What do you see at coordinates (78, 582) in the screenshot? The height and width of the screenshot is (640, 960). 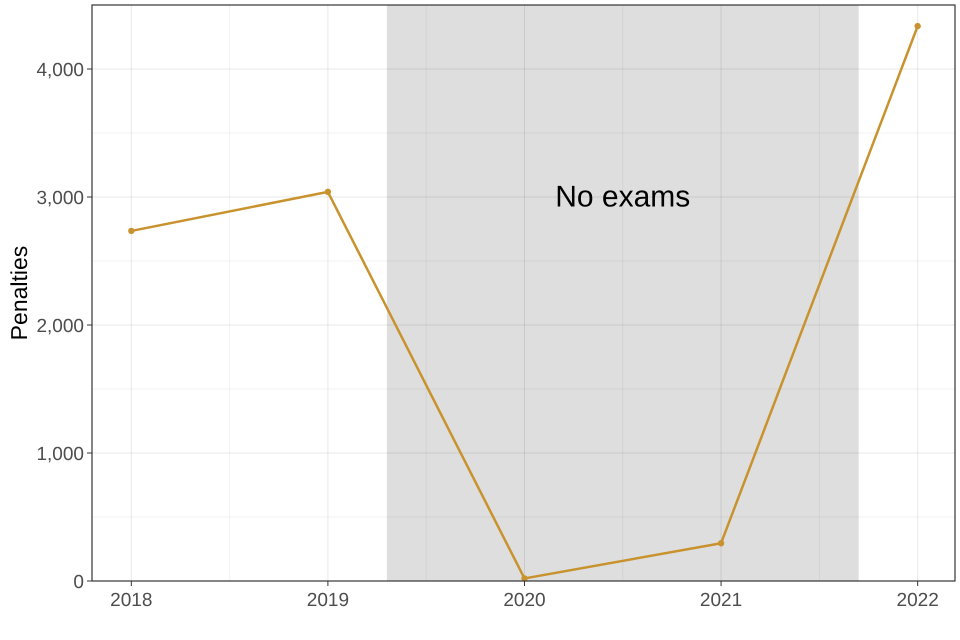 I see `y-tick-label: 0` at bounding box center [78, 582].